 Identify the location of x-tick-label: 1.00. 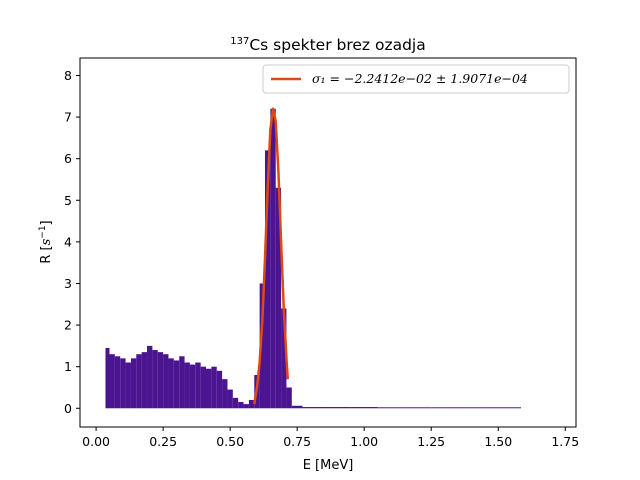
(364, 441).